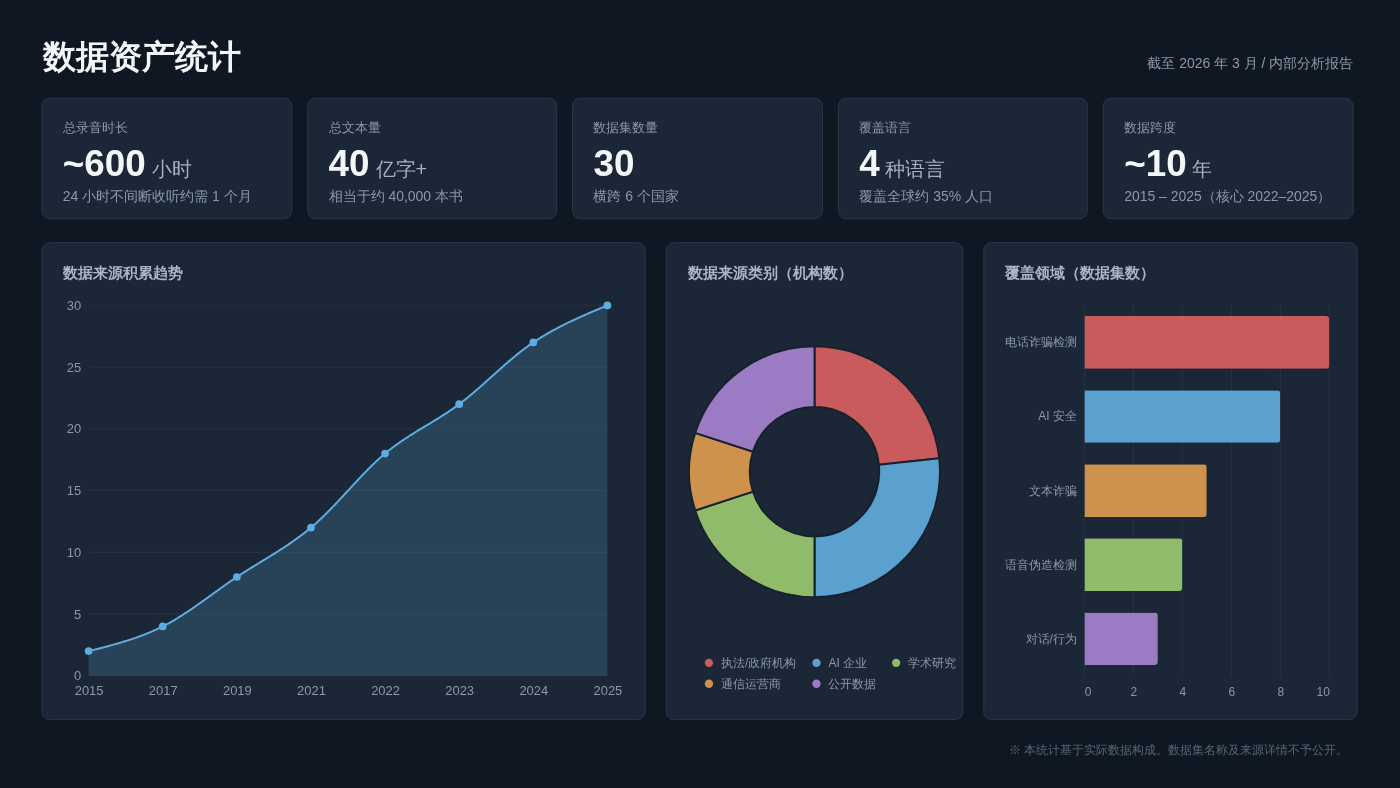 The image size is (1400, 788). What do you see at coordinates (758, 662) in the screenshot?
I see `legend-label: 执法/政府机构` at bounding box center [758, 662].